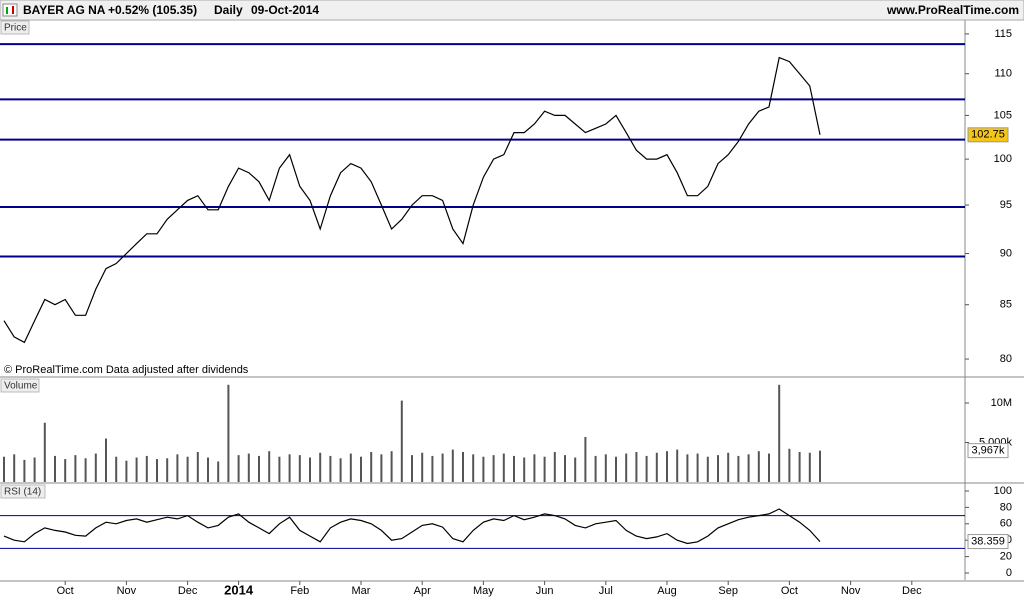 The width and height of the screenshot is (1024, 600). I want to click on panel-label: Price, so click(15, 28).